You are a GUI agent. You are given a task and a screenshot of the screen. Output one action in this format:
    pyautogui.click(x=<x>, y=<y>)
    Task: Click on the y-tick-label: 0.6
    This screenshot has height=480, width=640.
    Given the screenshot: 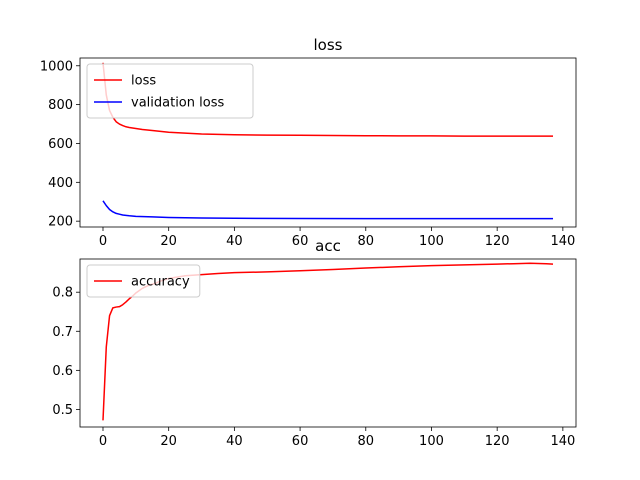 What is the action you would take?
    pyautogui.click(x=62, y=371)
    